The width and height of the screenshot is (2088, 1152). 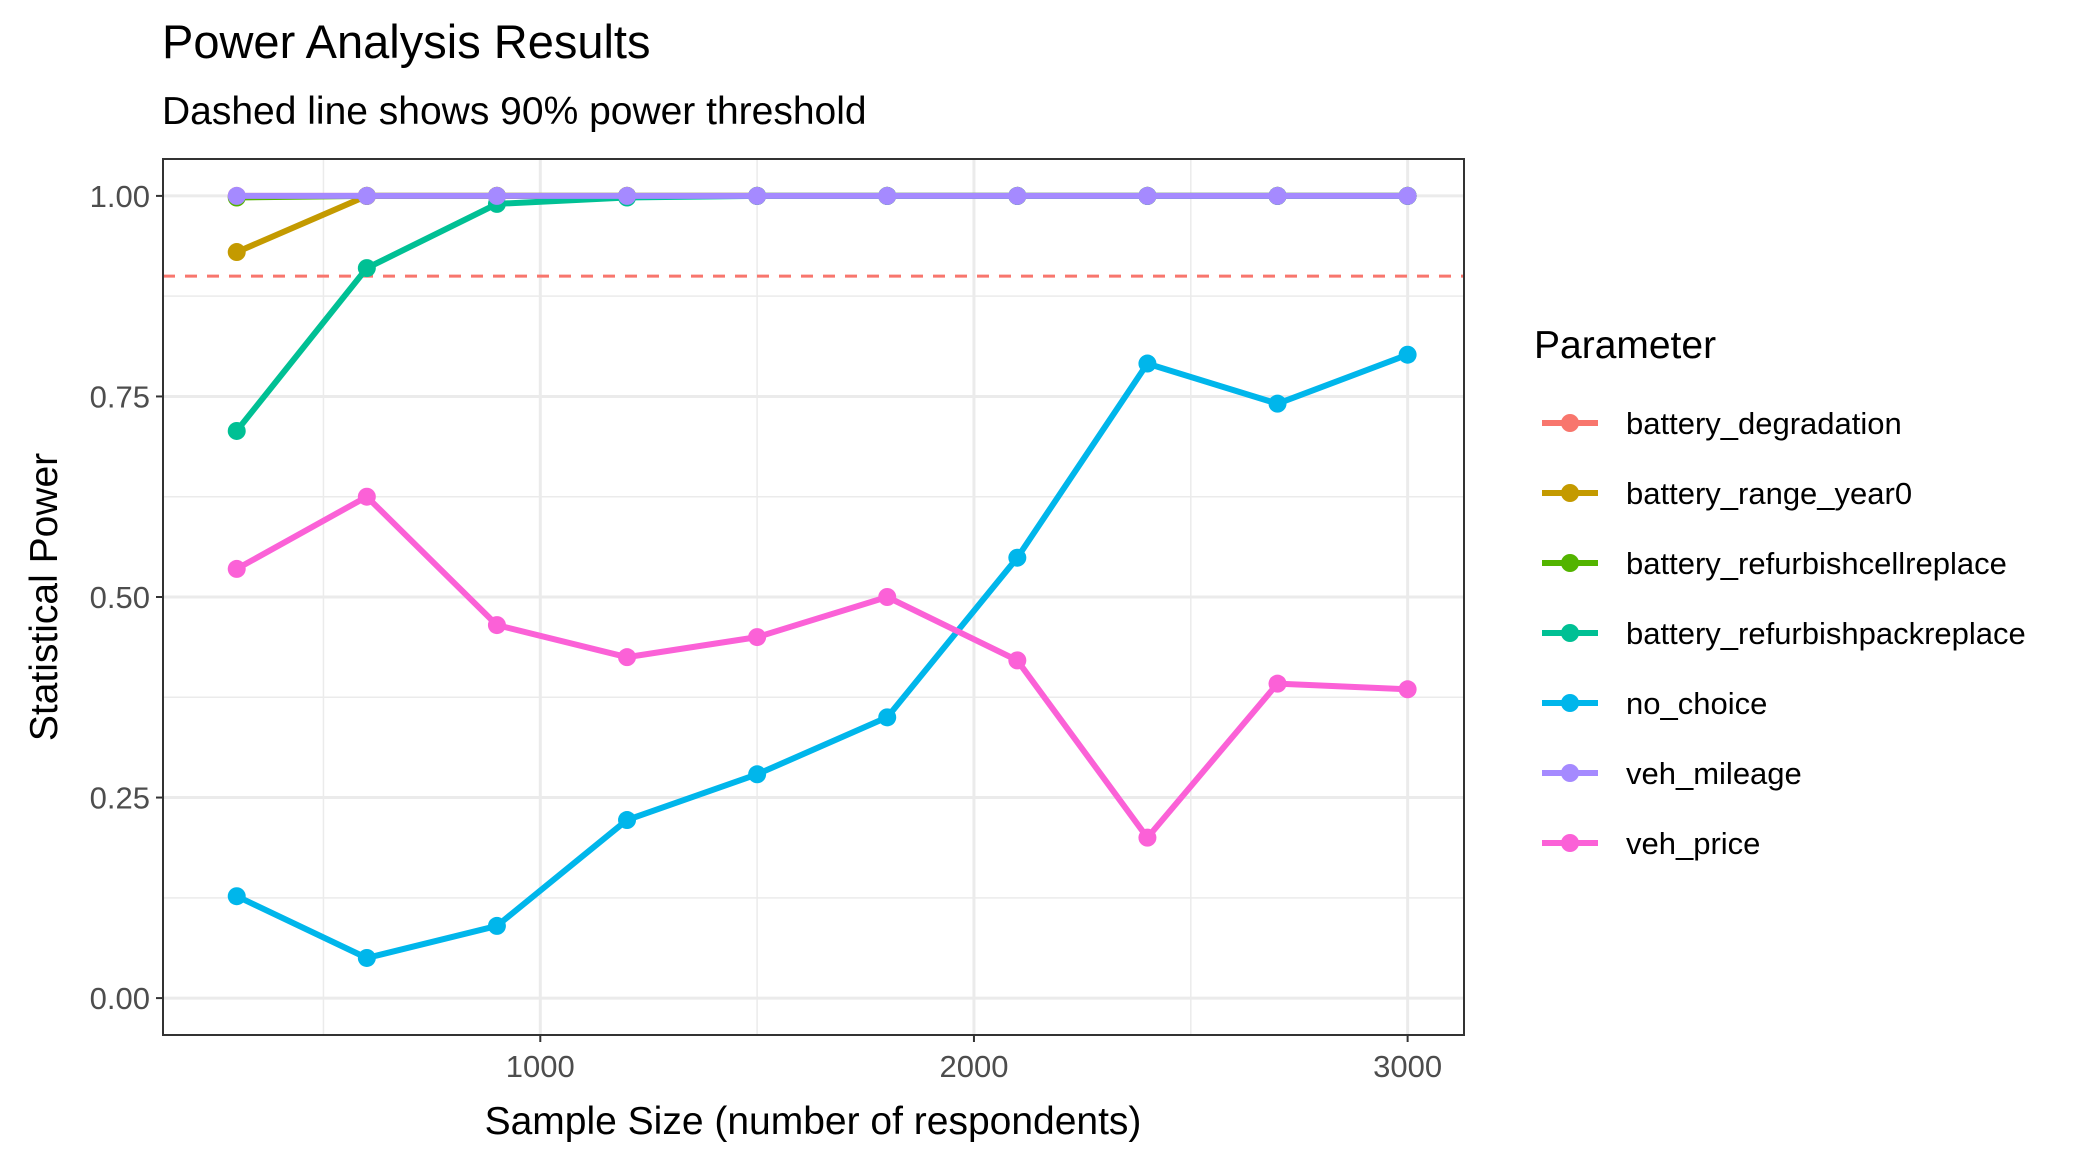 I want to click on legend-label: veh_price, so click(x=1693, y=843).